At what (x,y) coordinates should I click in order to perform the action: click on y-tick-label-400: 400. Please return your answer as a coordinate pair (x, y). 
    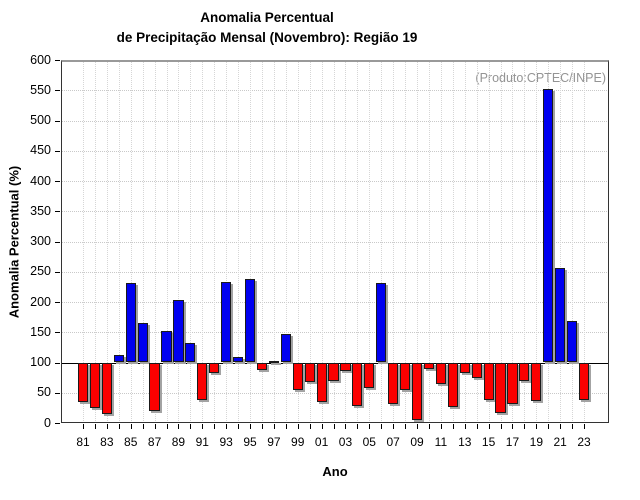
    Looking at the image, I should click on (40, 180).